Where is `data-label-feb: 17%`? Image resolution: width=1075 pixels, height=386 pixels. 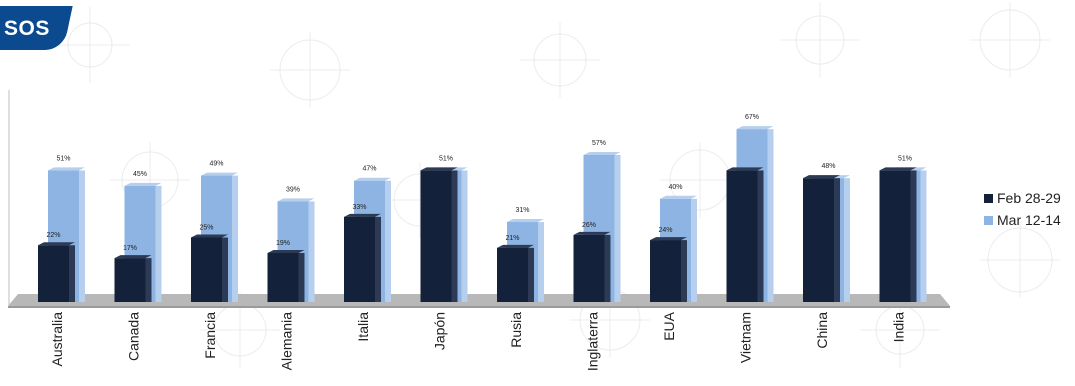
data-label-feb: 17% is located at coordinates (130, 248).